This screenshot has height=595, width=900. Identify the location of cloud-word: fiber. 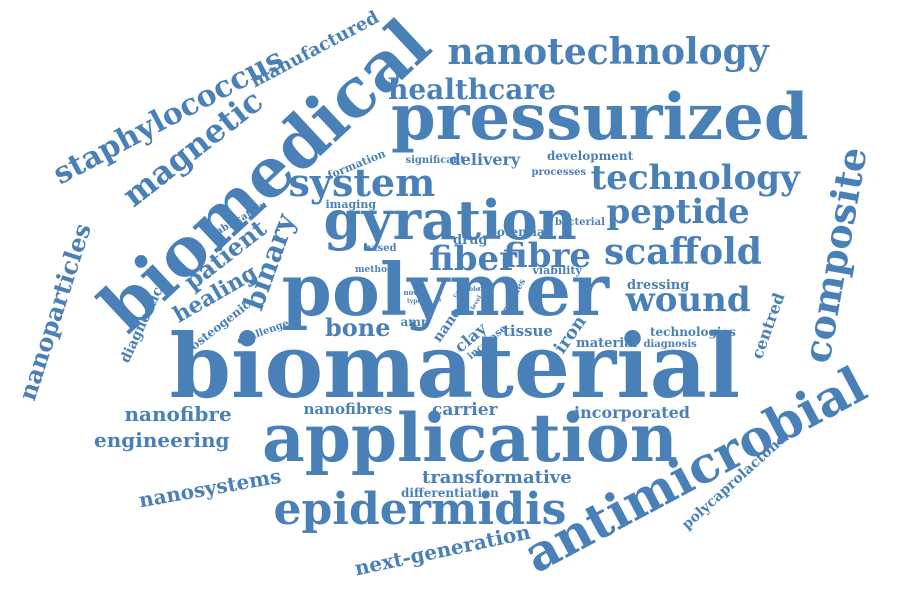
(473, 259).